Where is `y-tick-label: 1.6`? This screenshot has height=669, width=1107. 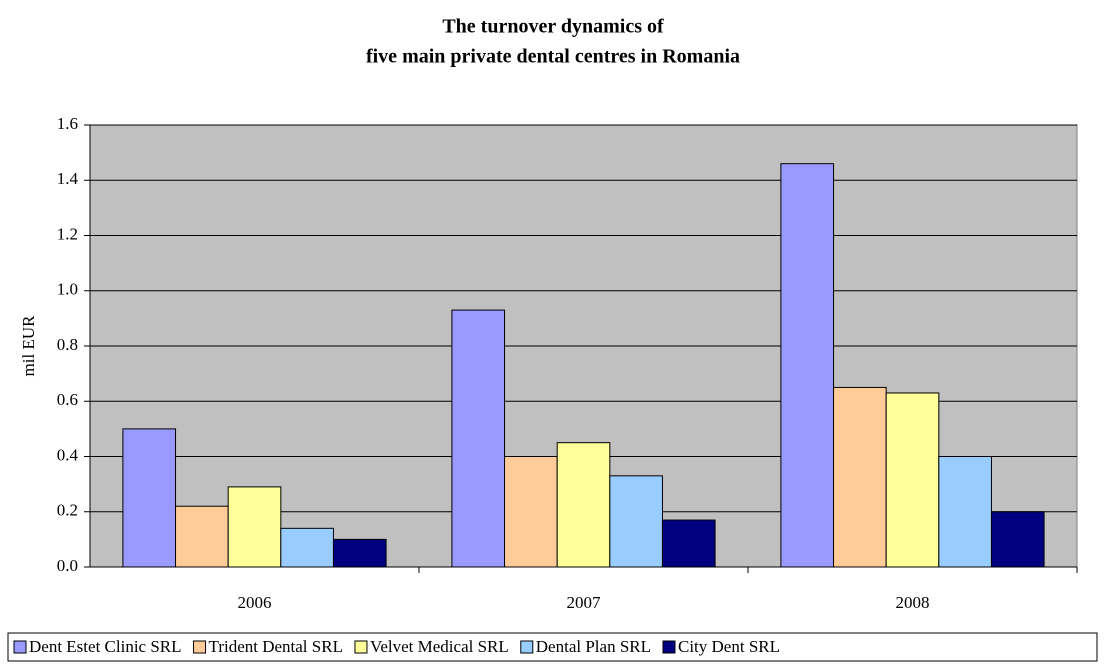
y-tick-label: 1.6 is located at coordinates (67, 123).